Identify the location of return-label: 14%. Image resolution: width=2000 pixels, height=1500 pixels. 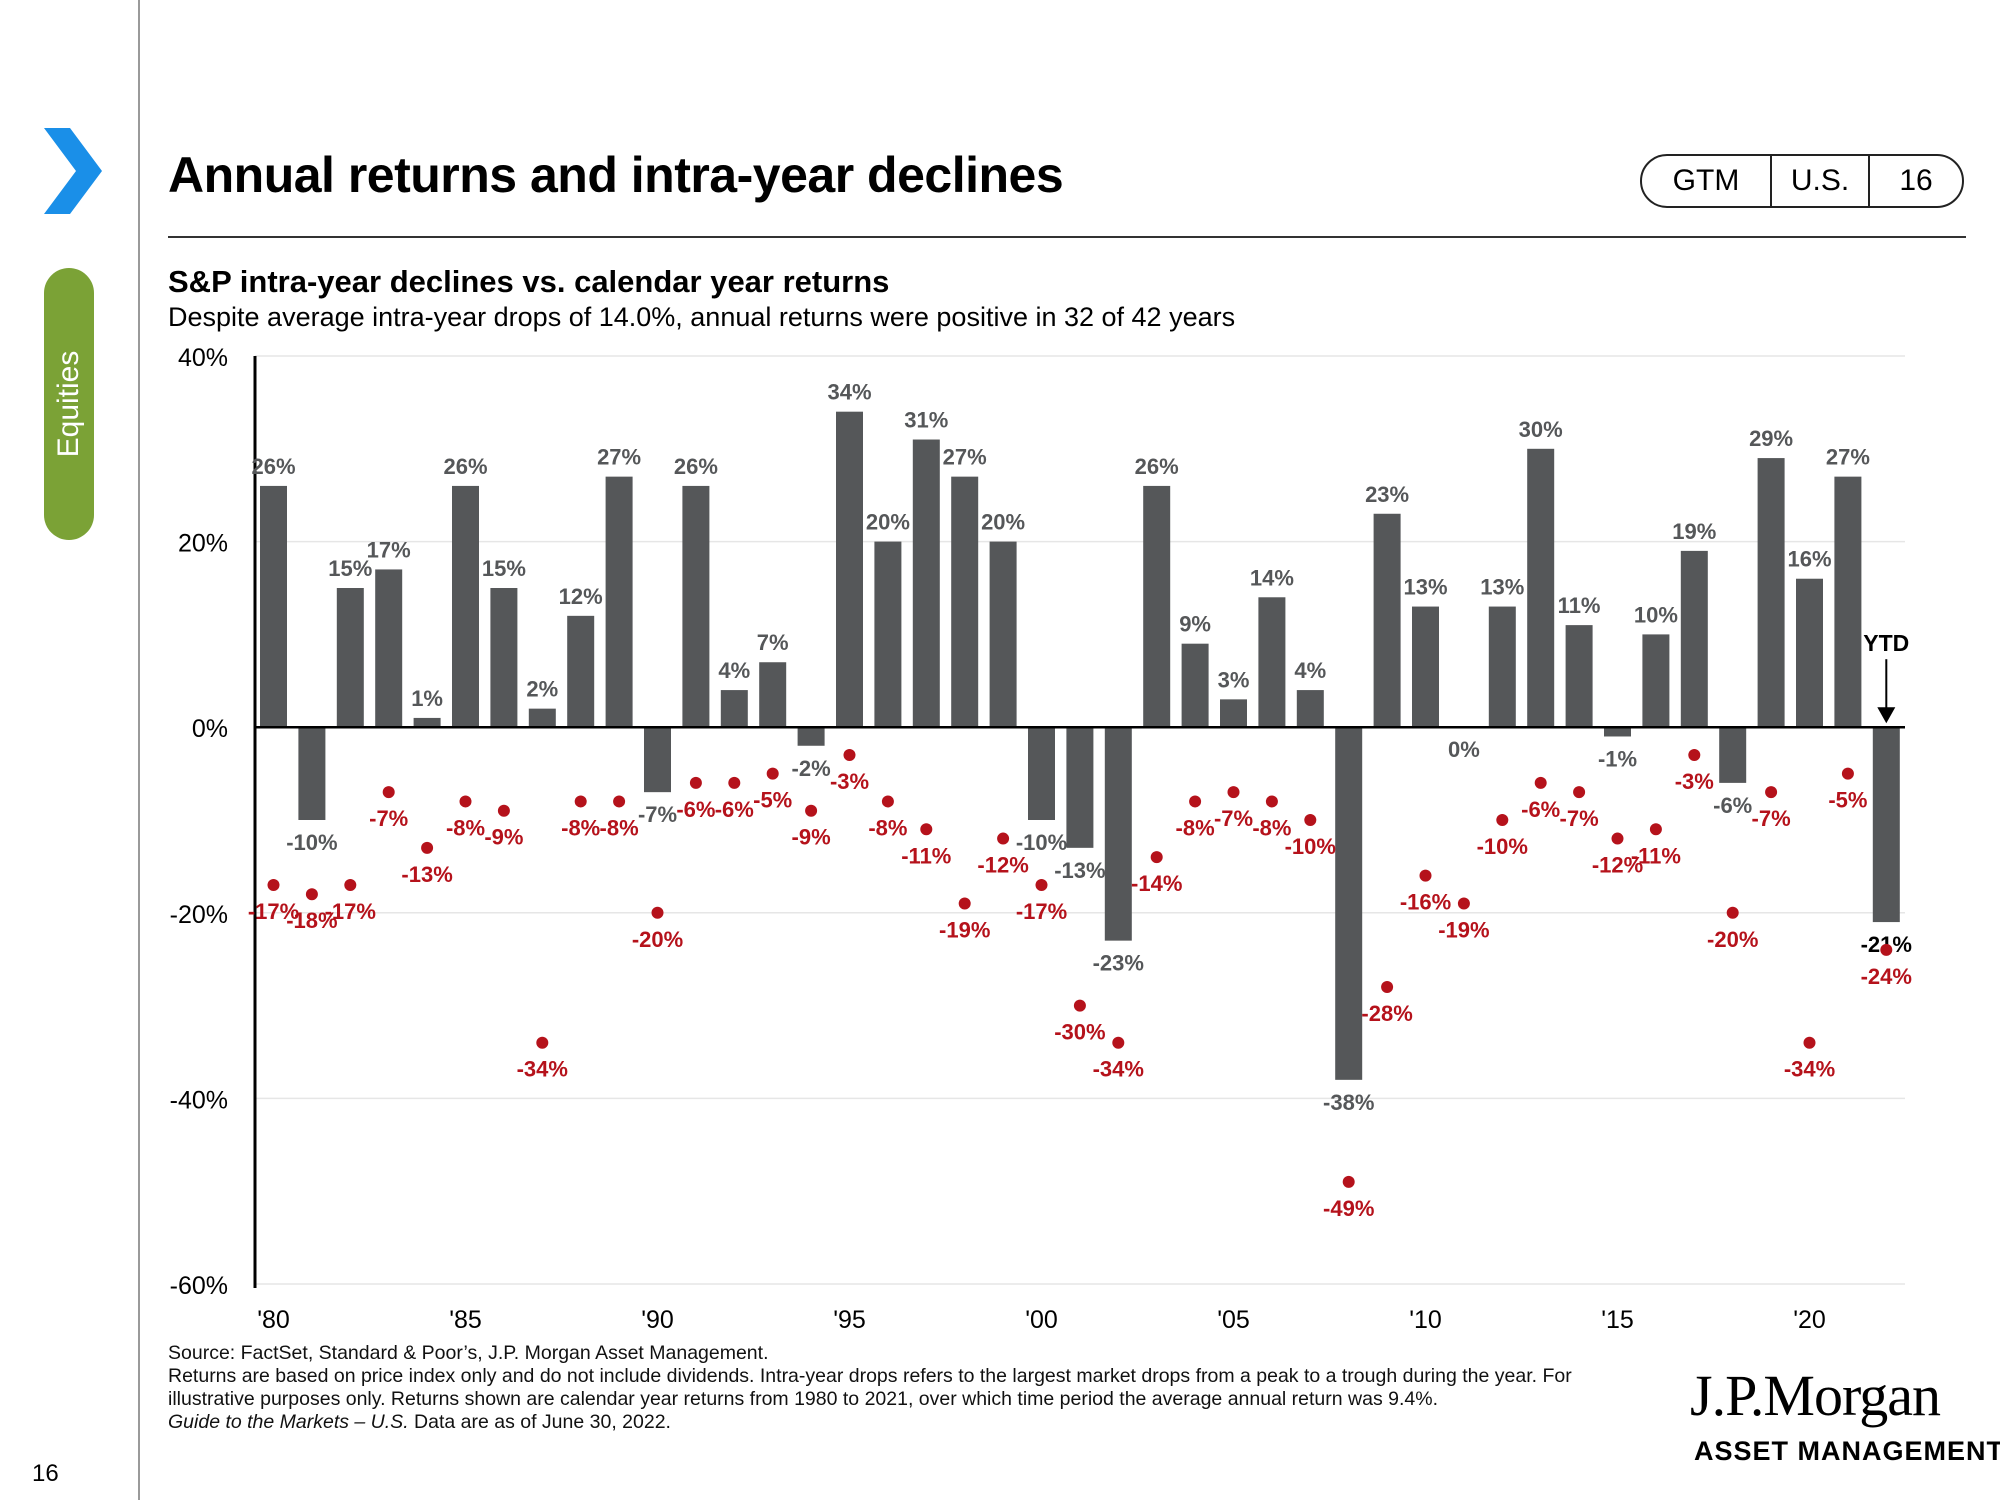
(1272, 577).